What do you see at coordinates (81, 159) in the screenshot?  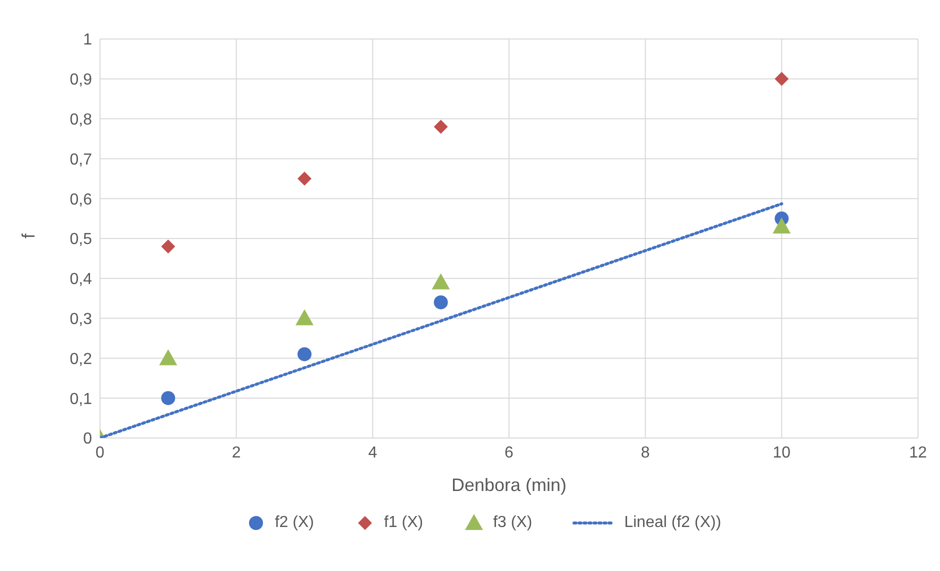 I see `y-tick-label: 0,7` at bounding box center [81, 159].